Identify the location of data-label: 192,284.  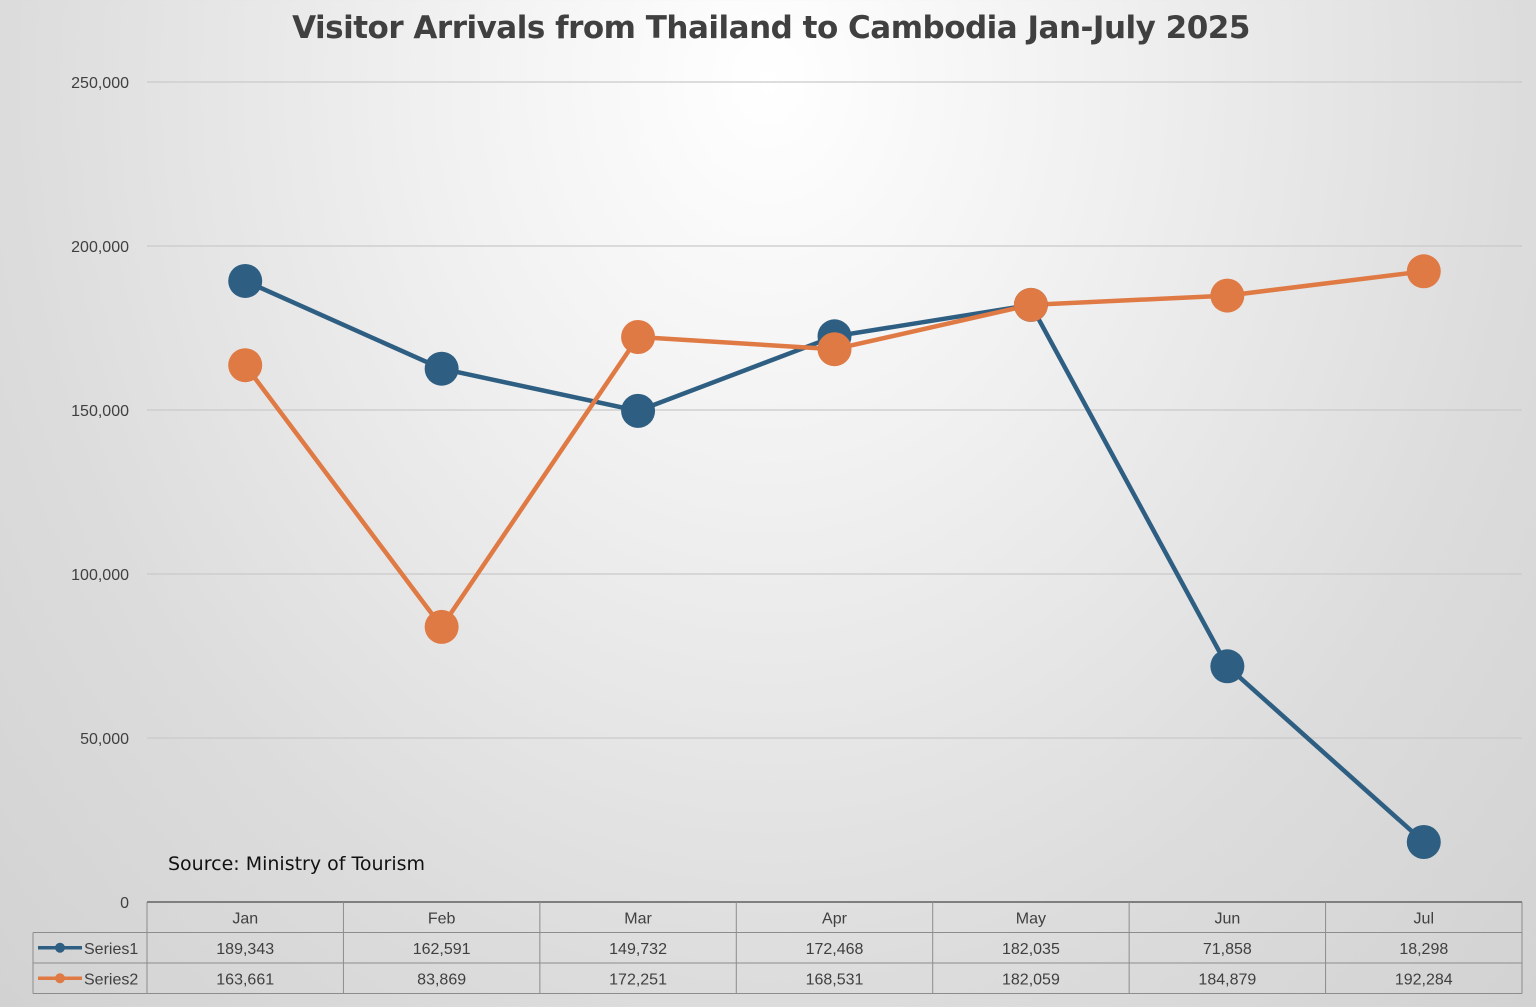
(1424, 979).